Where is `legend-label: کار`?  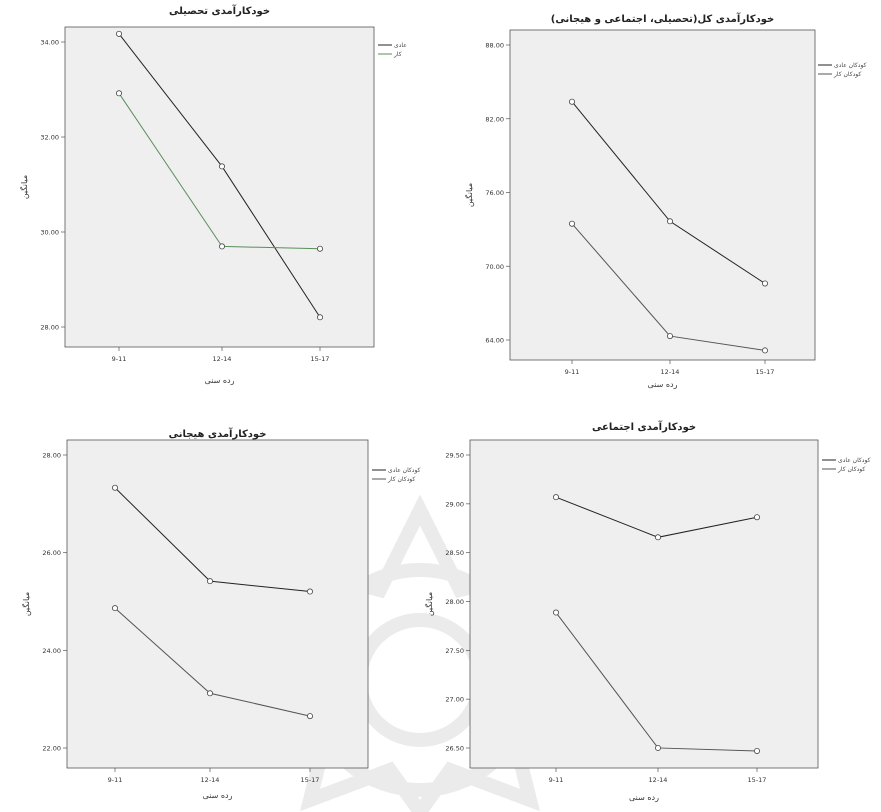
legend-label: کار is located at coordinates (397, 54).